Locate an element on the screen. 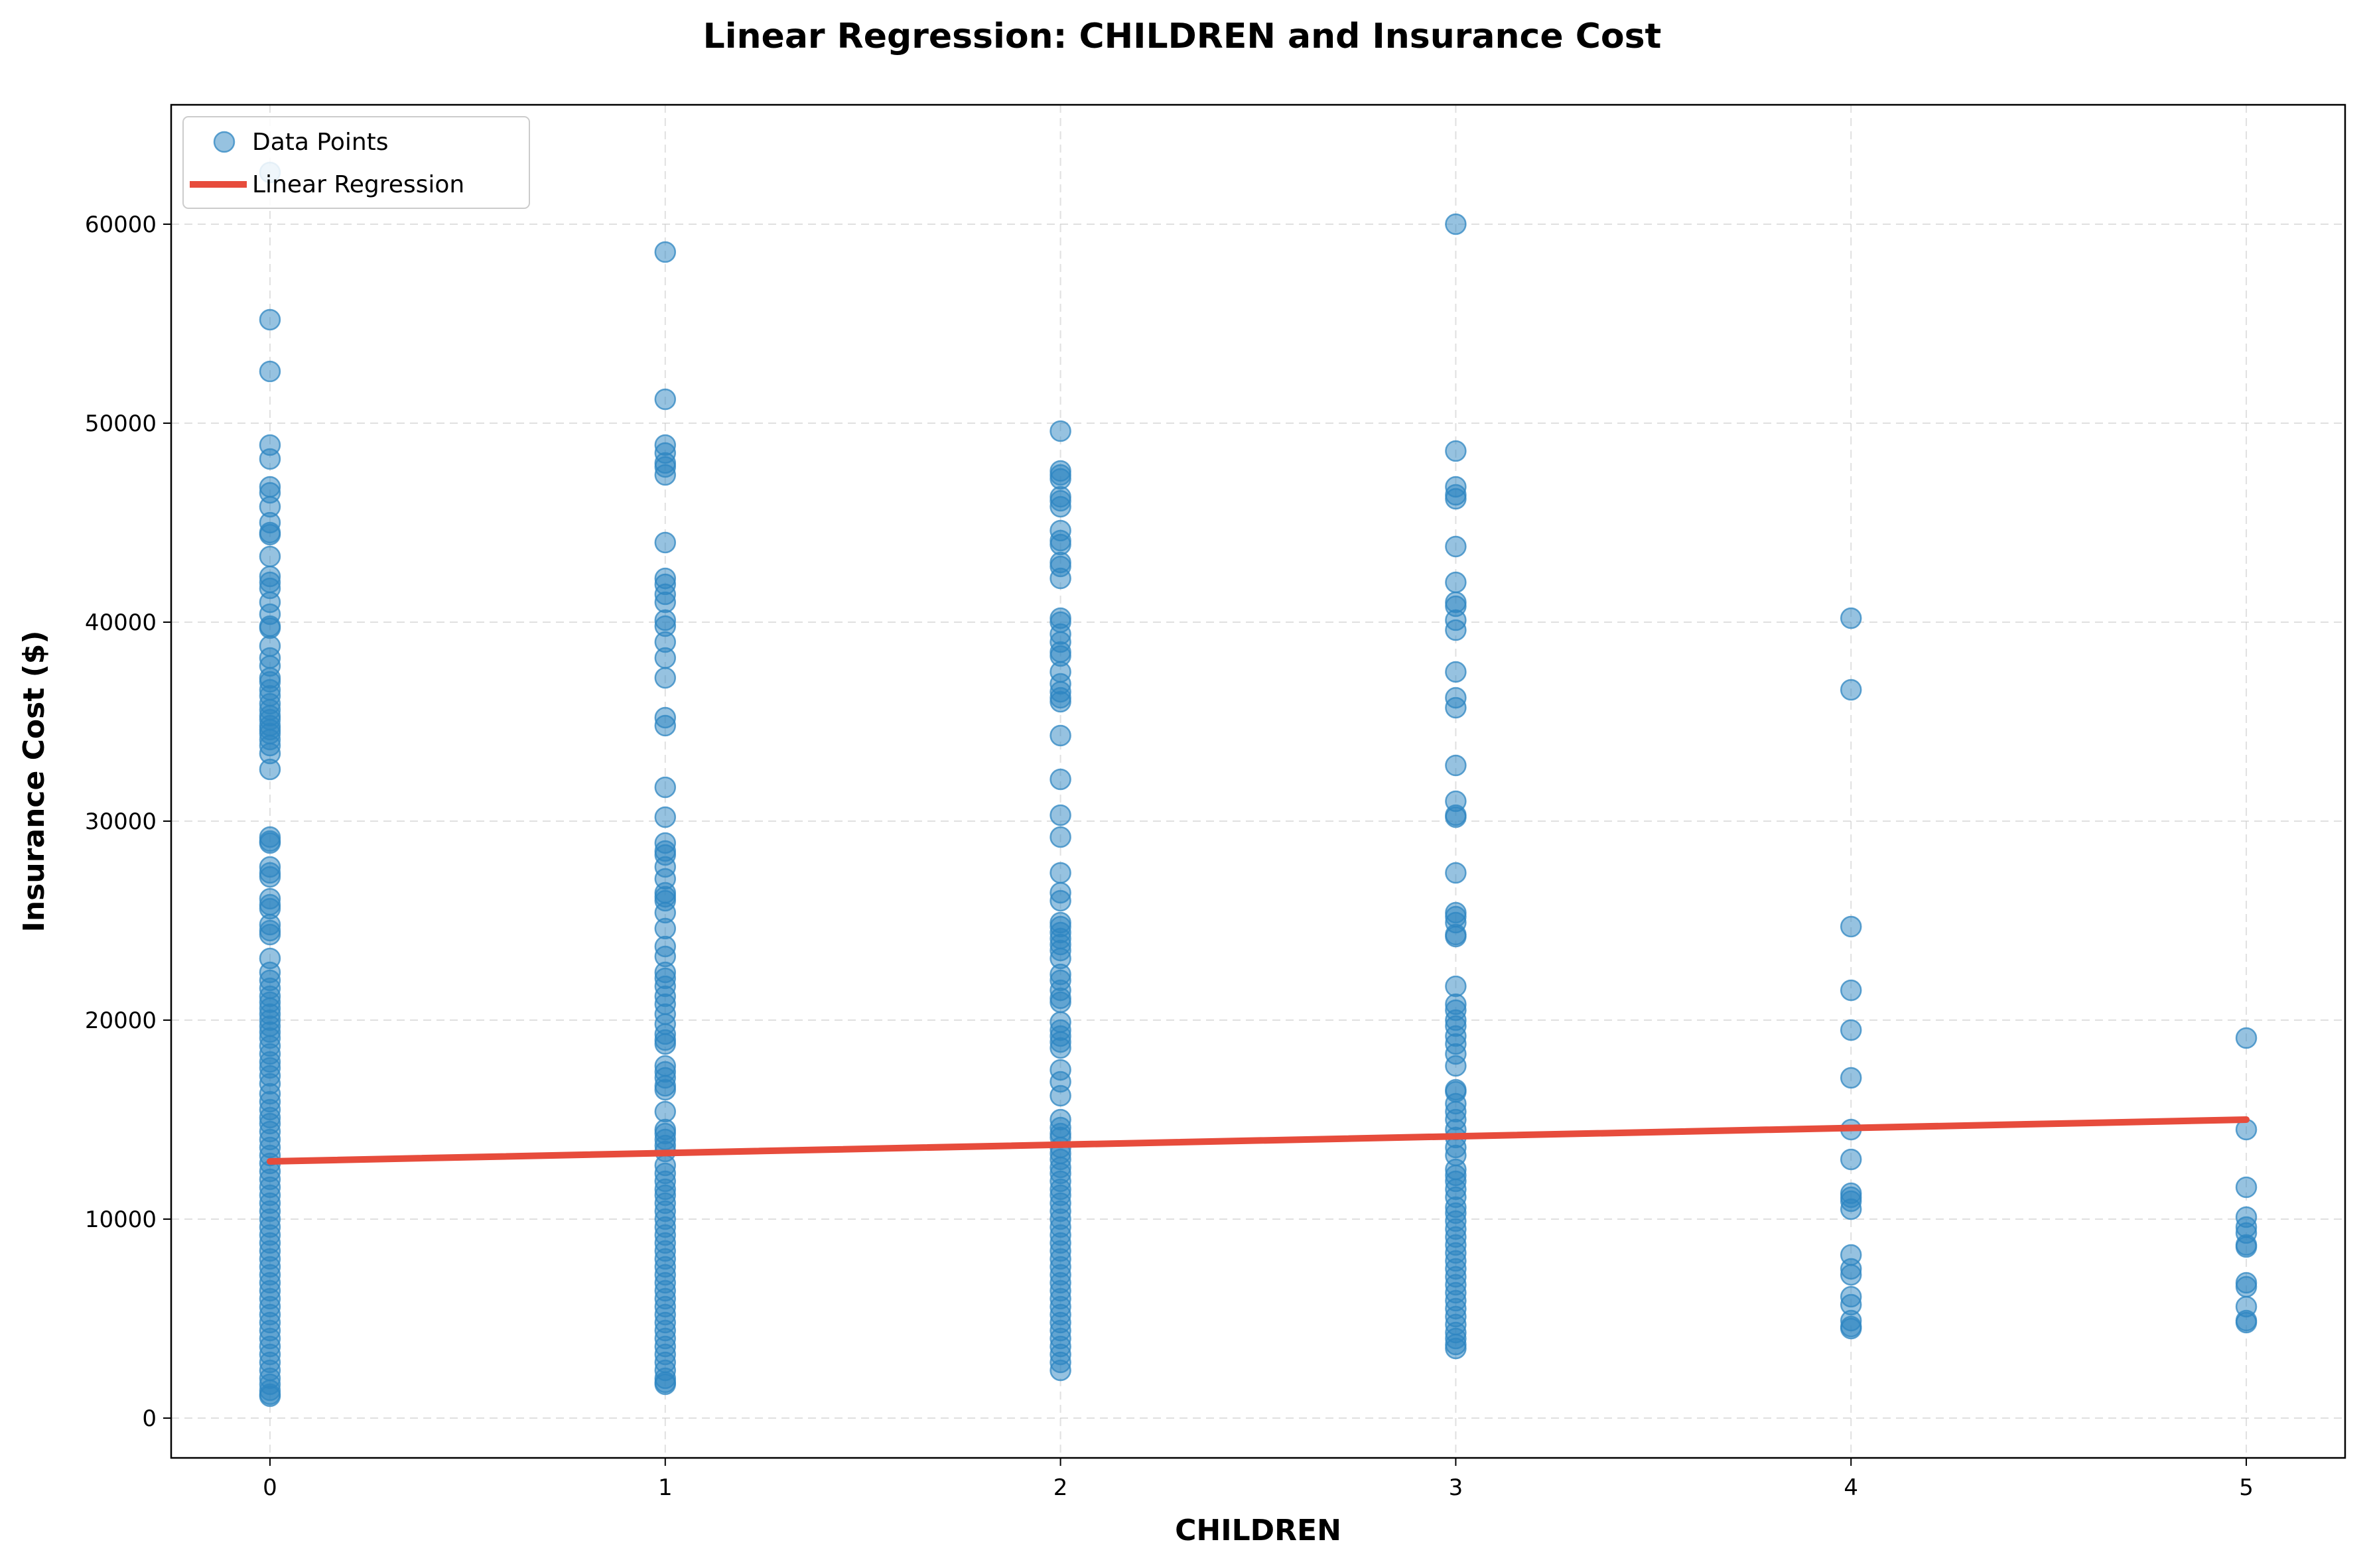 This screenshot has width=2365, height=1568. regression-line-layer is located at coordinates (1258, 1140).